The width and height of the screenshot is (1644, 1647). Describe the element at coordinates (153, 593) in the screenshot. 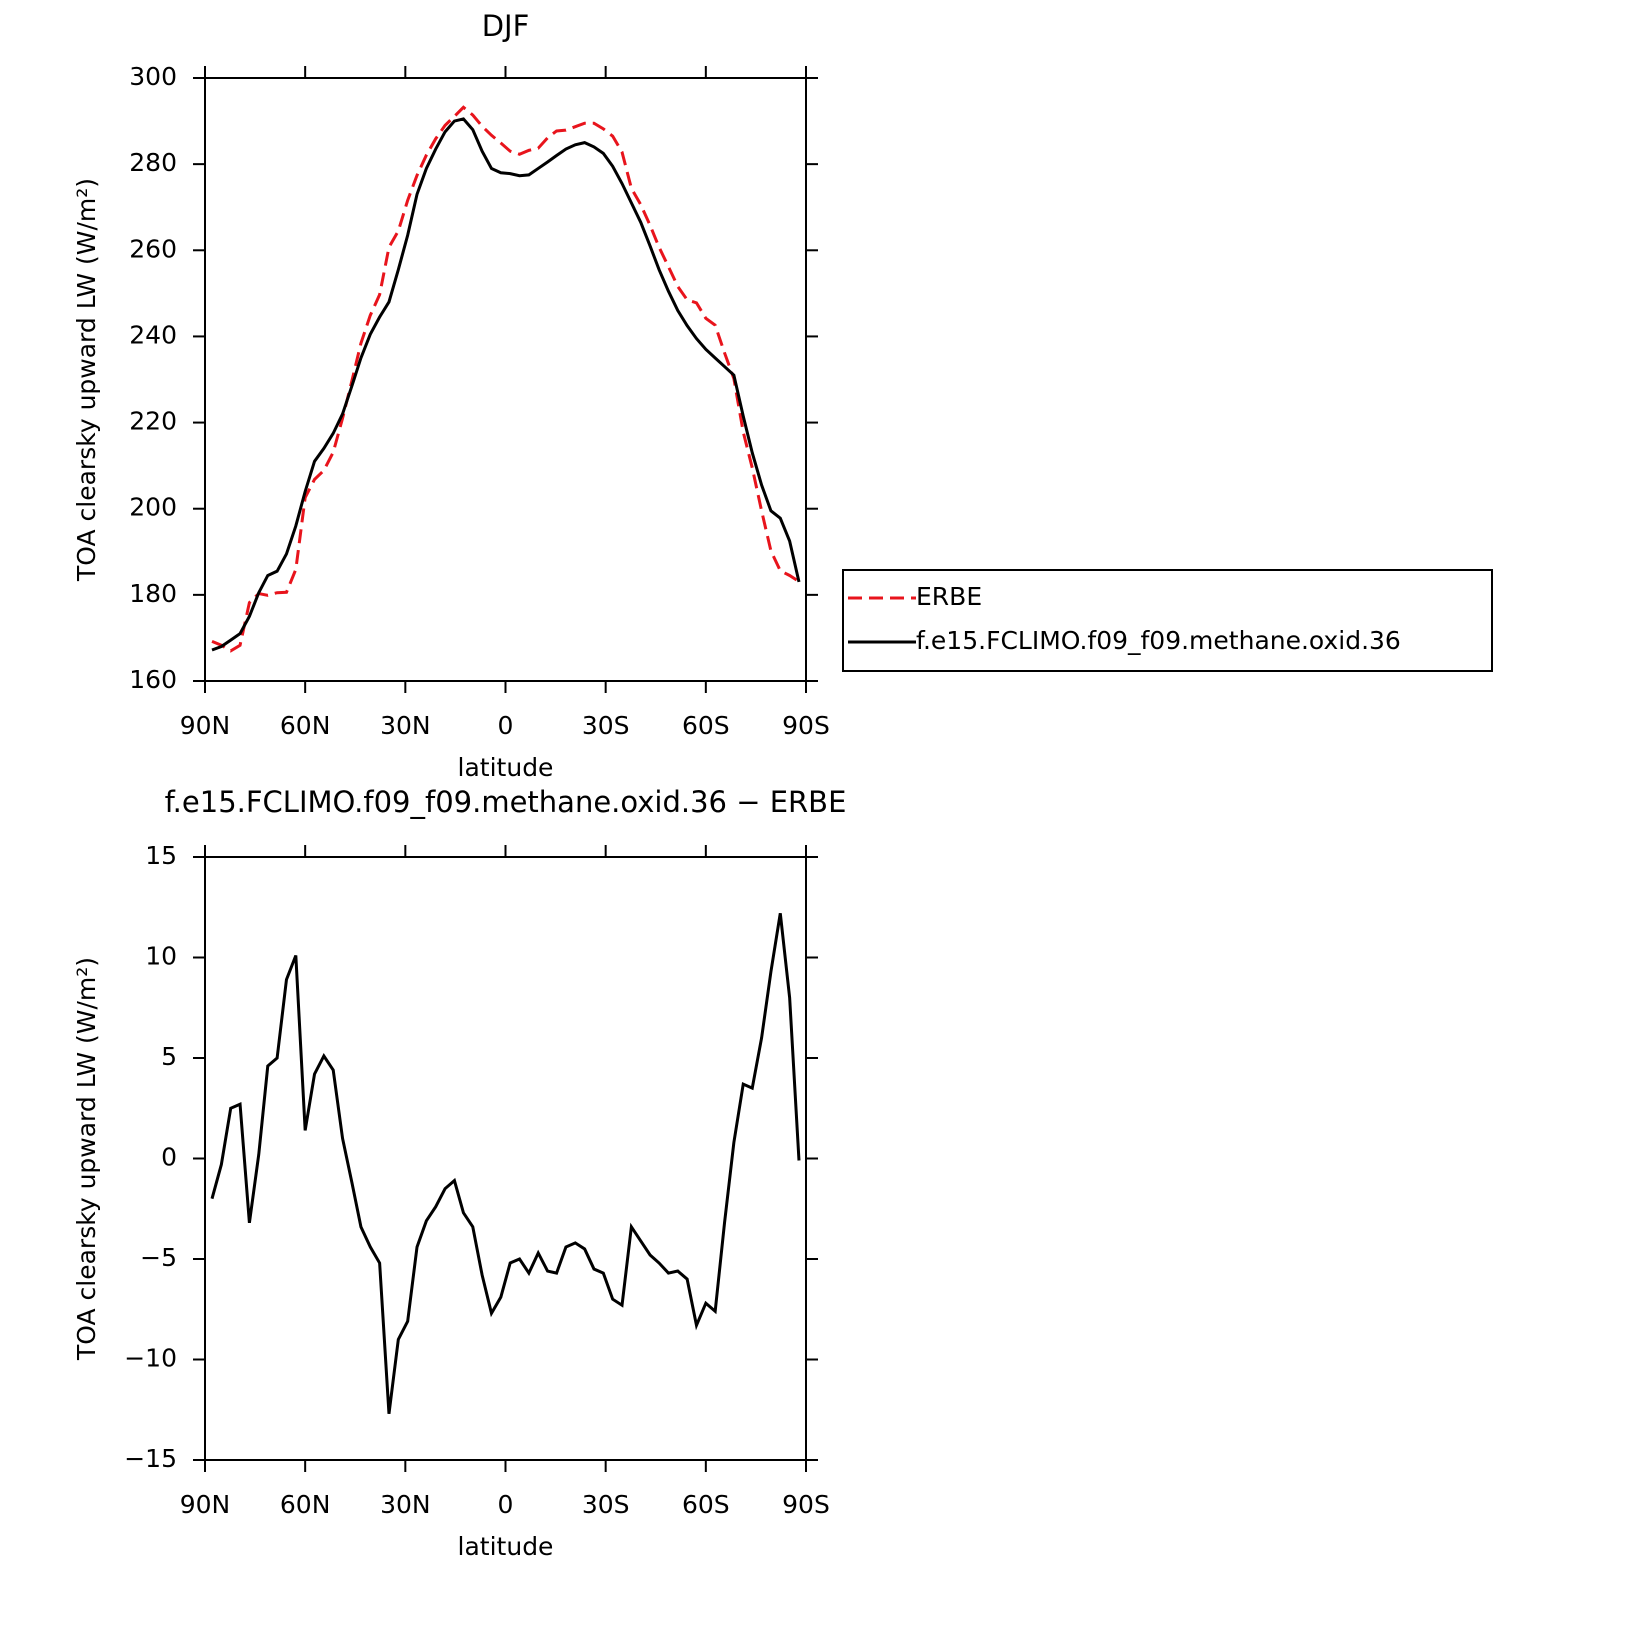

I see `y-tick-label: 180` at that location.